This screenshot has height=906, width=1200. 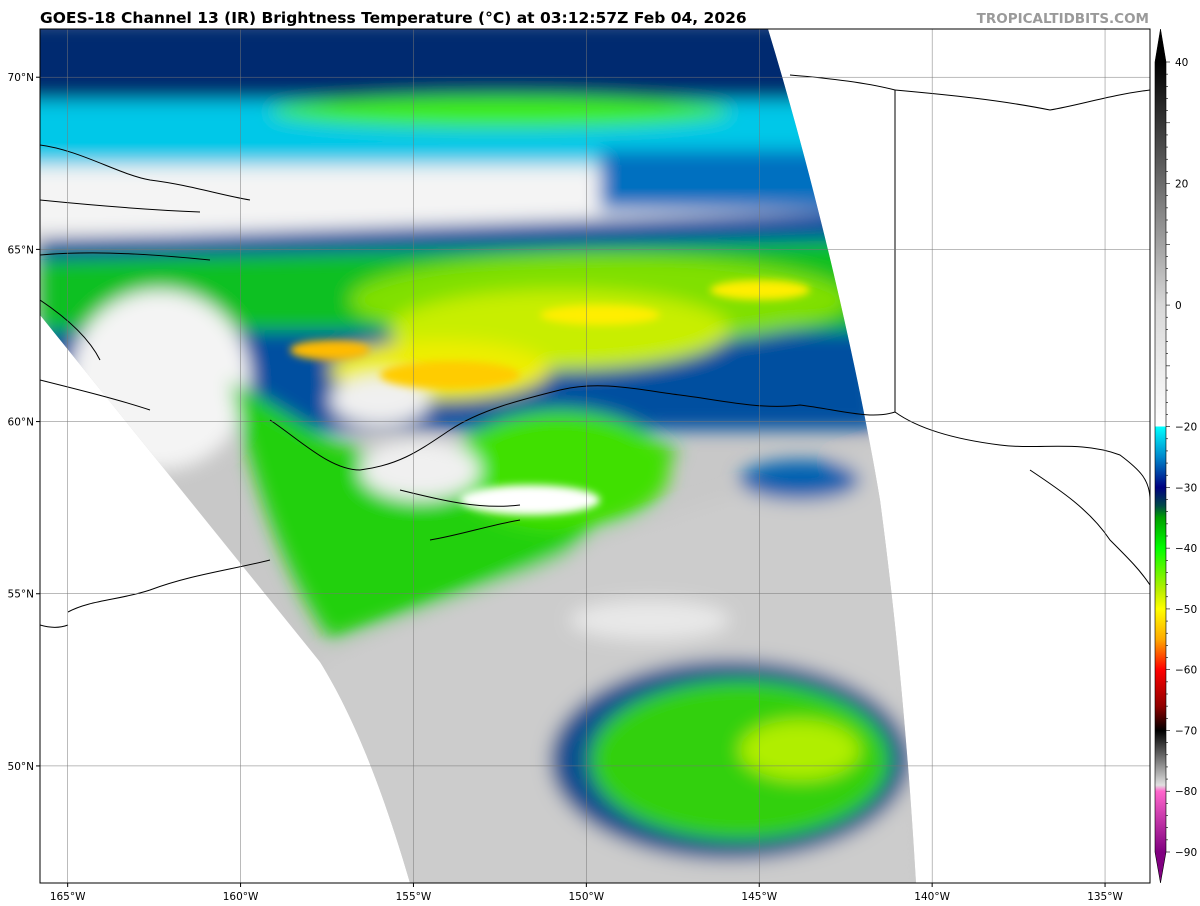 What do you see at coordinates (1181, 63) in the screenshot?
I see `colorbar-tick-label: 40` at bounding box center [1181, 63].